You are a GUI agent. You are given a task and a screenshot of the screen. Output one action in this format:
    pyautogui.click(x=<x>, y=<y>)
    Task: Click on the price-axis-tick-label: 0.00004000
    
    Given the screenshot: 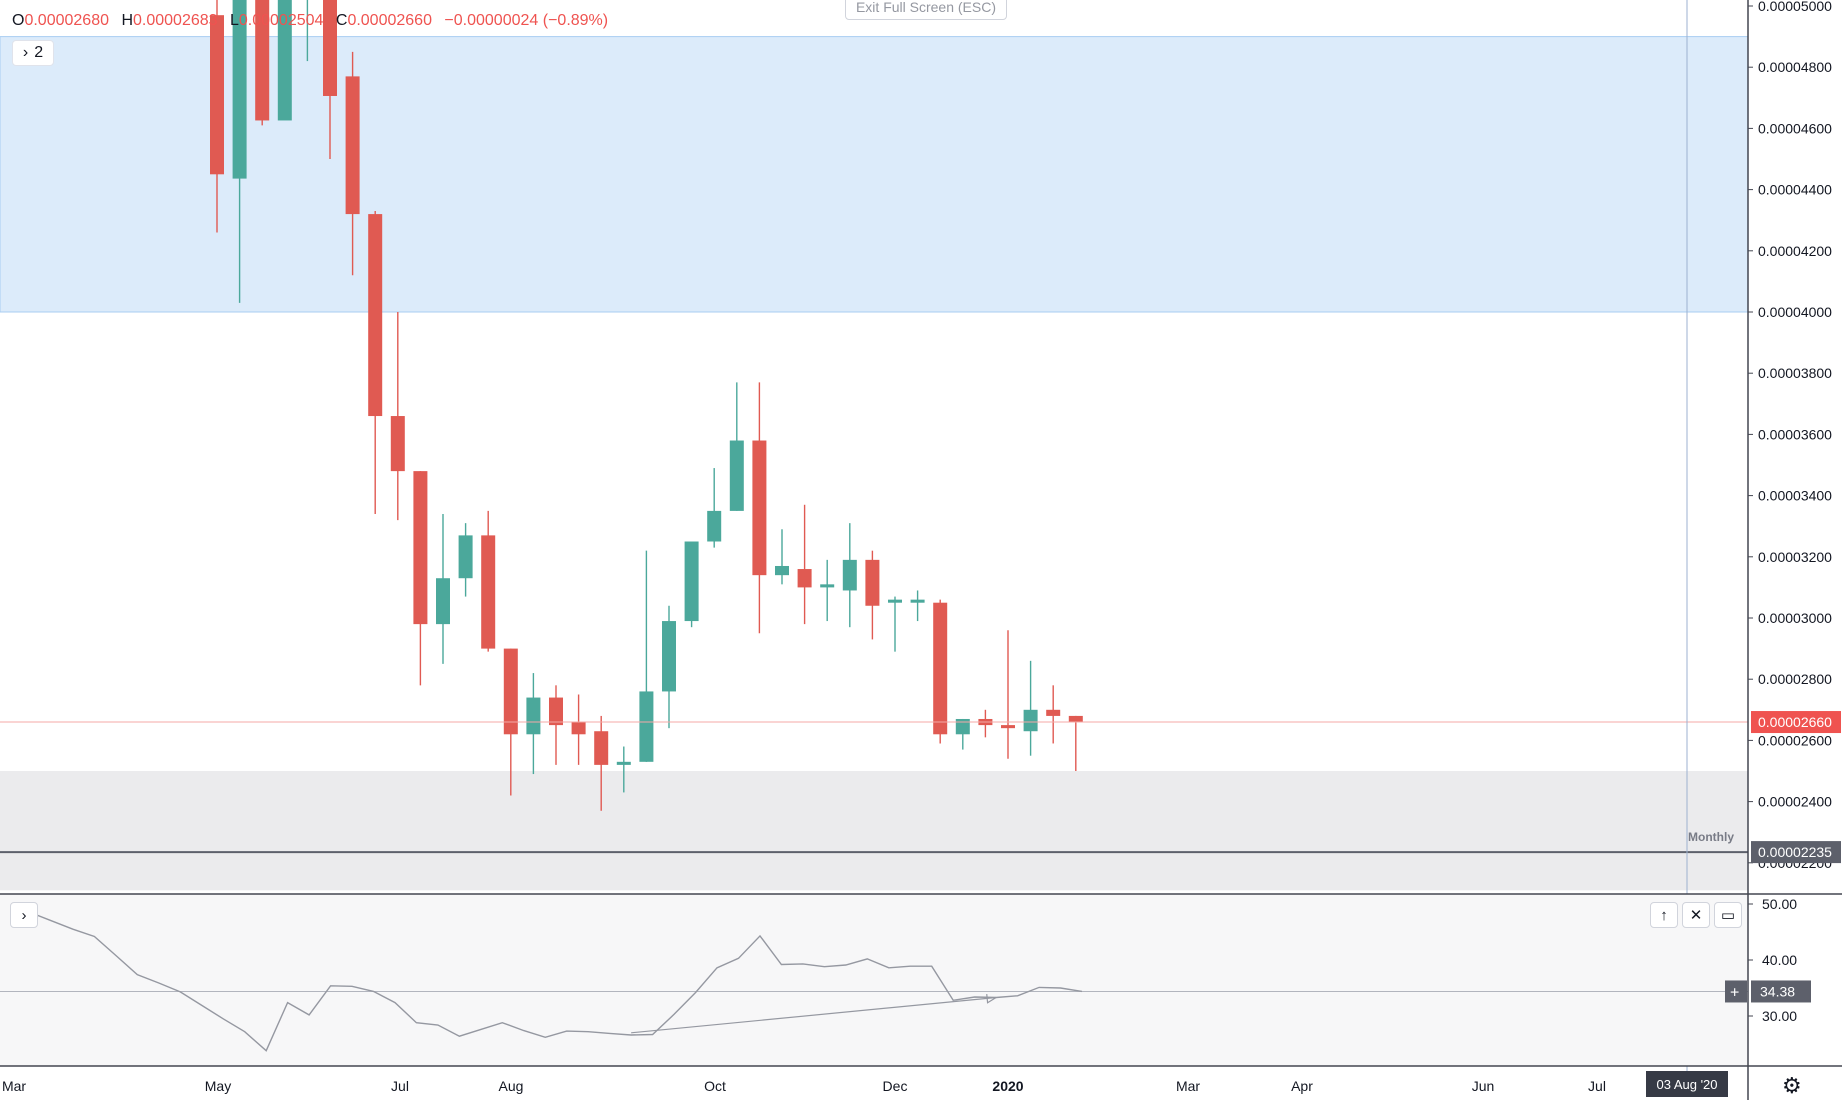 What is the action you would take?
    pyautogui.click(x=1795, y=312)
    